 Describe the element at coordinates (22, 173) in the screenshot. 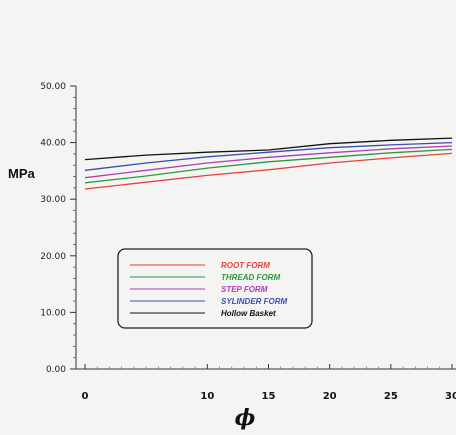

I see `y-axis-label: MPa` at that location.